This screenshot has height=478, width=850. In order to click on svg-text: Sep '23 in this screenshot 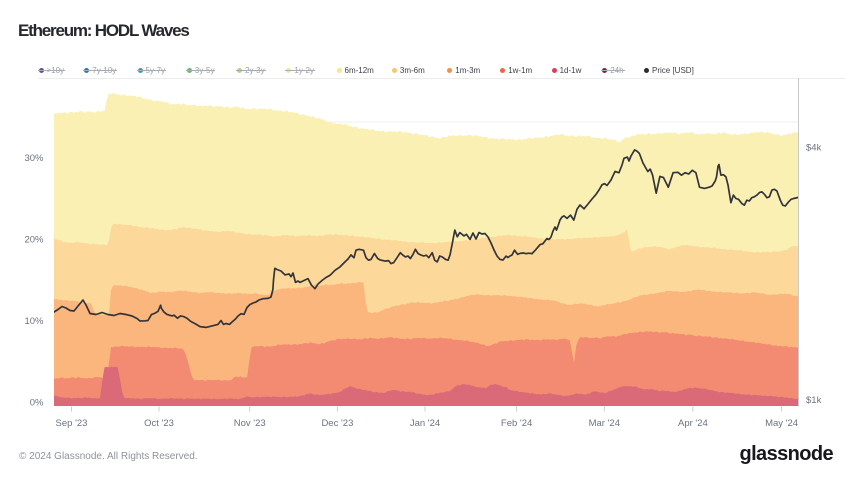, I will do `click(72, 423)`.